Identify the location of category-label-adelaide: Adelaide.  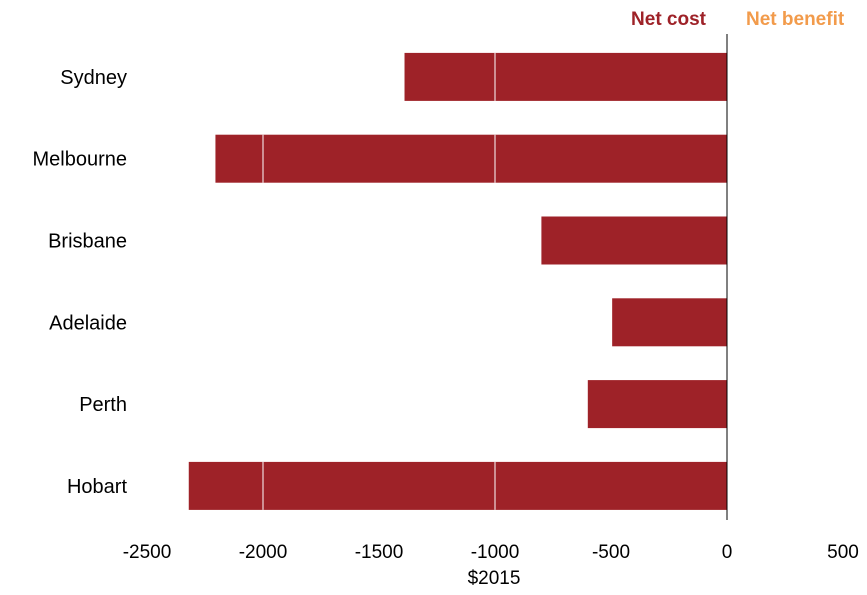
(88, 323).